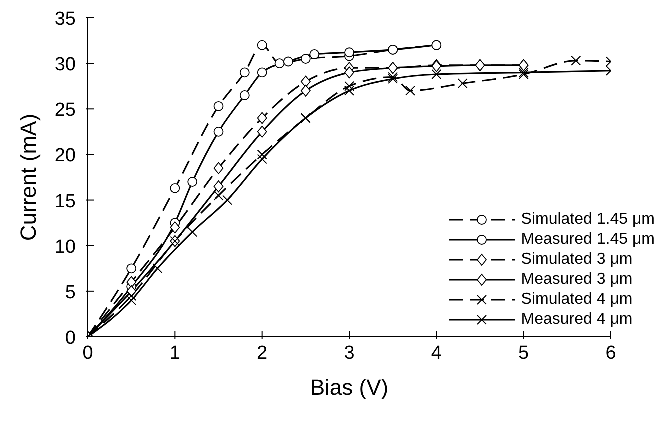 Image resolution: width=669 pixels, height=425 pixels. I want to click on legend-label: Measured 4 μm, so click(577, 320).